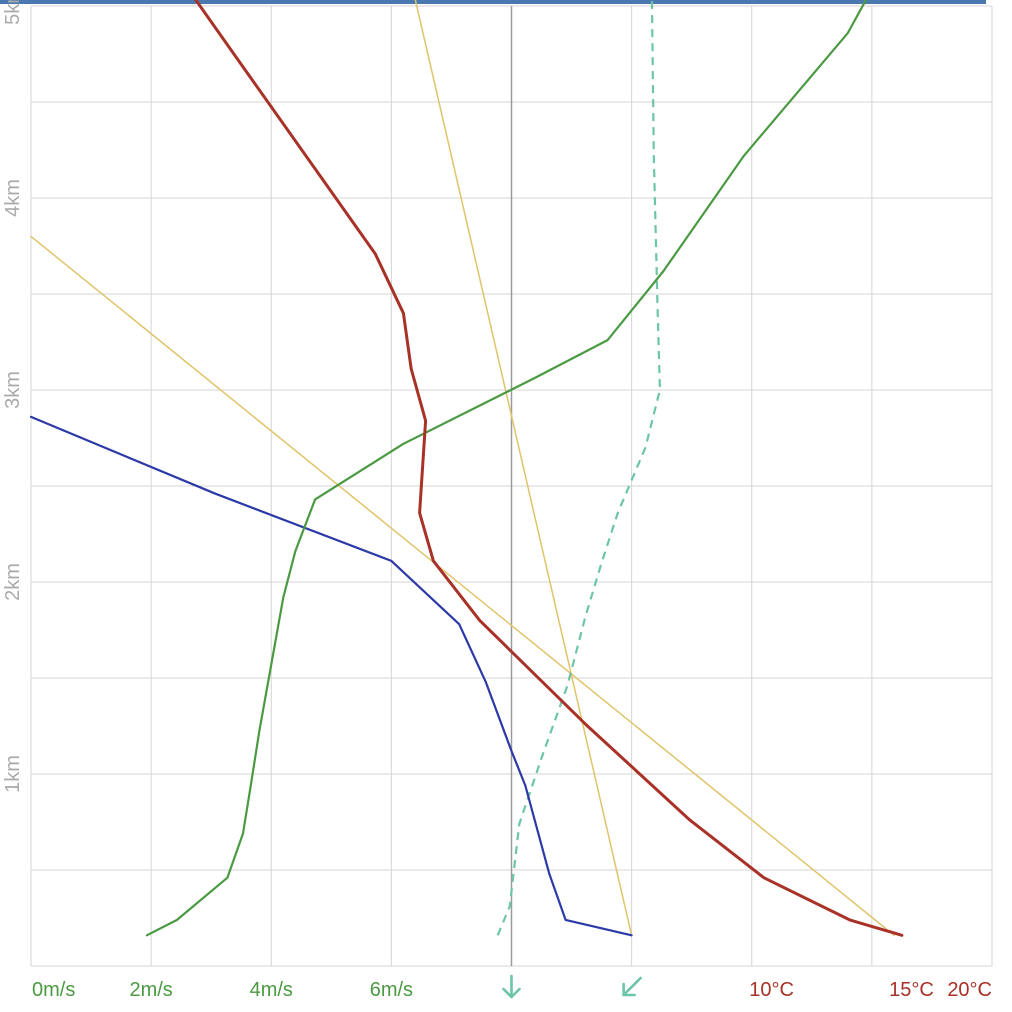 The width and height of the screenshot is (1012, 1012). Describe the element at coordinates (13, 198) in the screenshot. I see `y-tick-label: 4km` at that location.